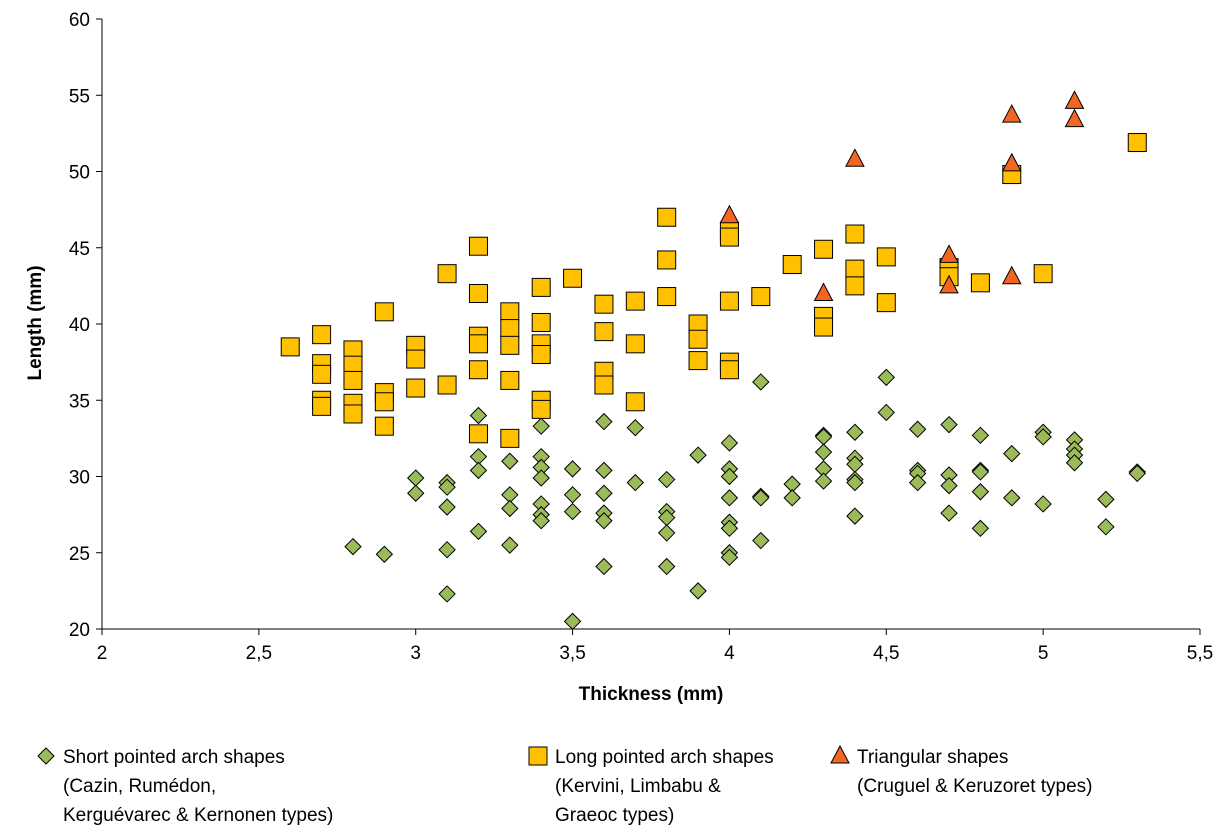 This screenshot has height=832, width=1228. What do you see at coordinates (651, 694) in the screenshot?
I see `x-axis-title: Thickness (mm)` at bounding box center [651, 694].